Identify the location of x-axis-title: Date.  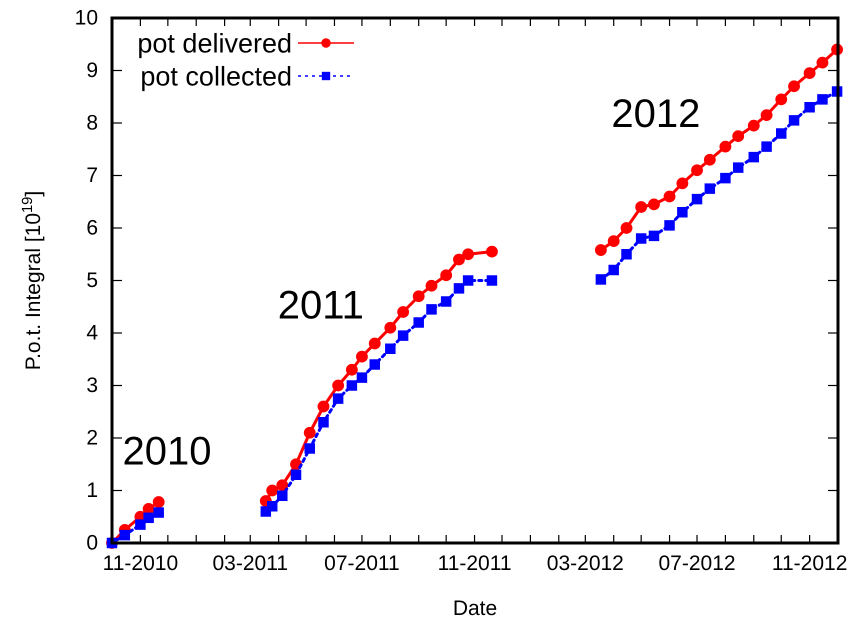
(475, 608).